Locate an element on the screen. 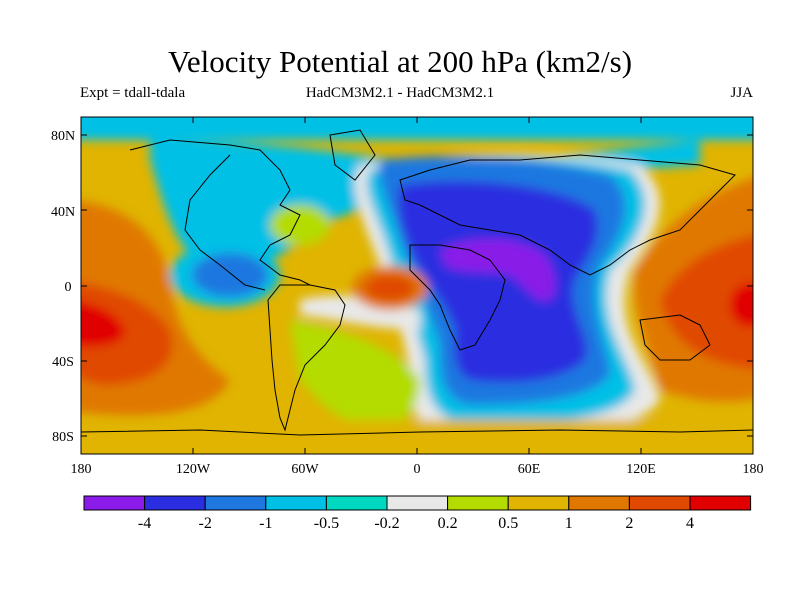 This screenshot has width=800, height=600. field-arctic is located at coordinates (417, 128).